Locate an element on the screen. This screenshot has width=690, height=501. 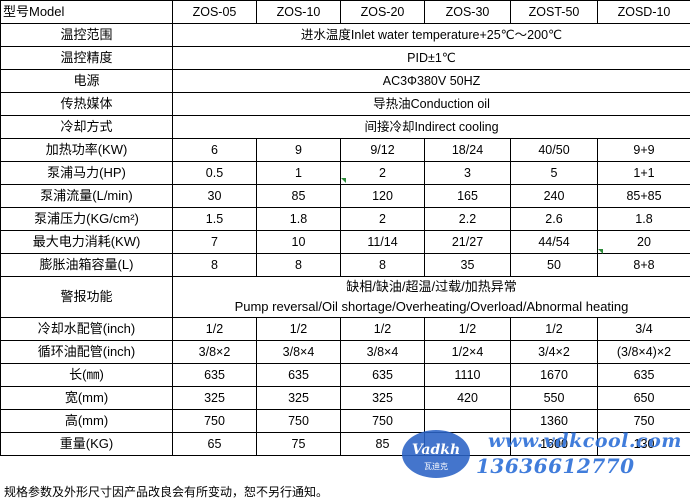
spec-row: 泵浦流量(L/min) 30 85 120 165 240 85+85 is located at coordinates (345, 196).